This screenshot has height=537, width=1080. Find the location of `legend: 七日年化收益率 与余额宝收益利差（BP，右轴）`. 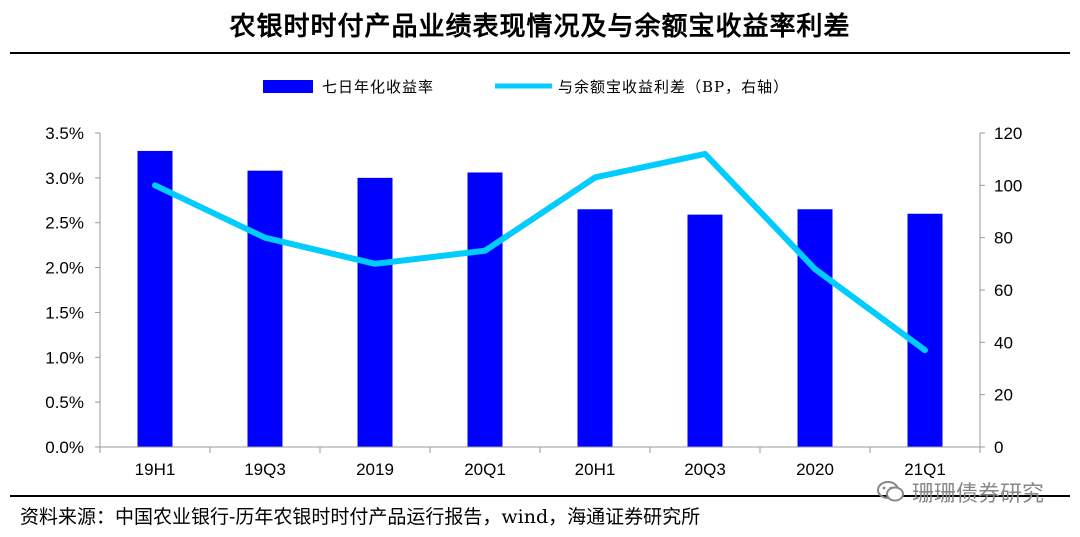

legend: 七日年化收益率 与余额宝收益利差（BP，右轴） is located at coordinates (526, 87).